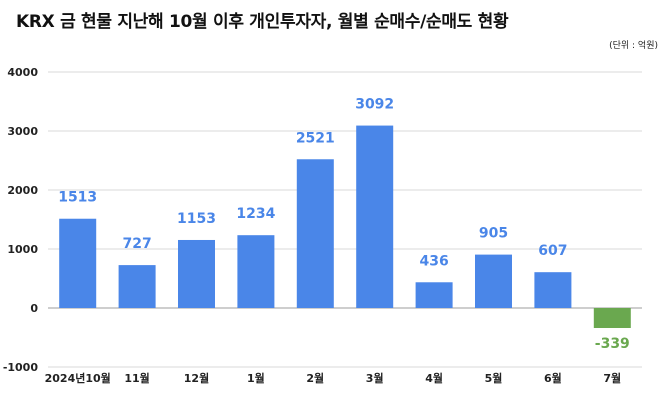 This screenshot has height=409, width=670. I want to click on data-label-9: -339, so click(612, 344).